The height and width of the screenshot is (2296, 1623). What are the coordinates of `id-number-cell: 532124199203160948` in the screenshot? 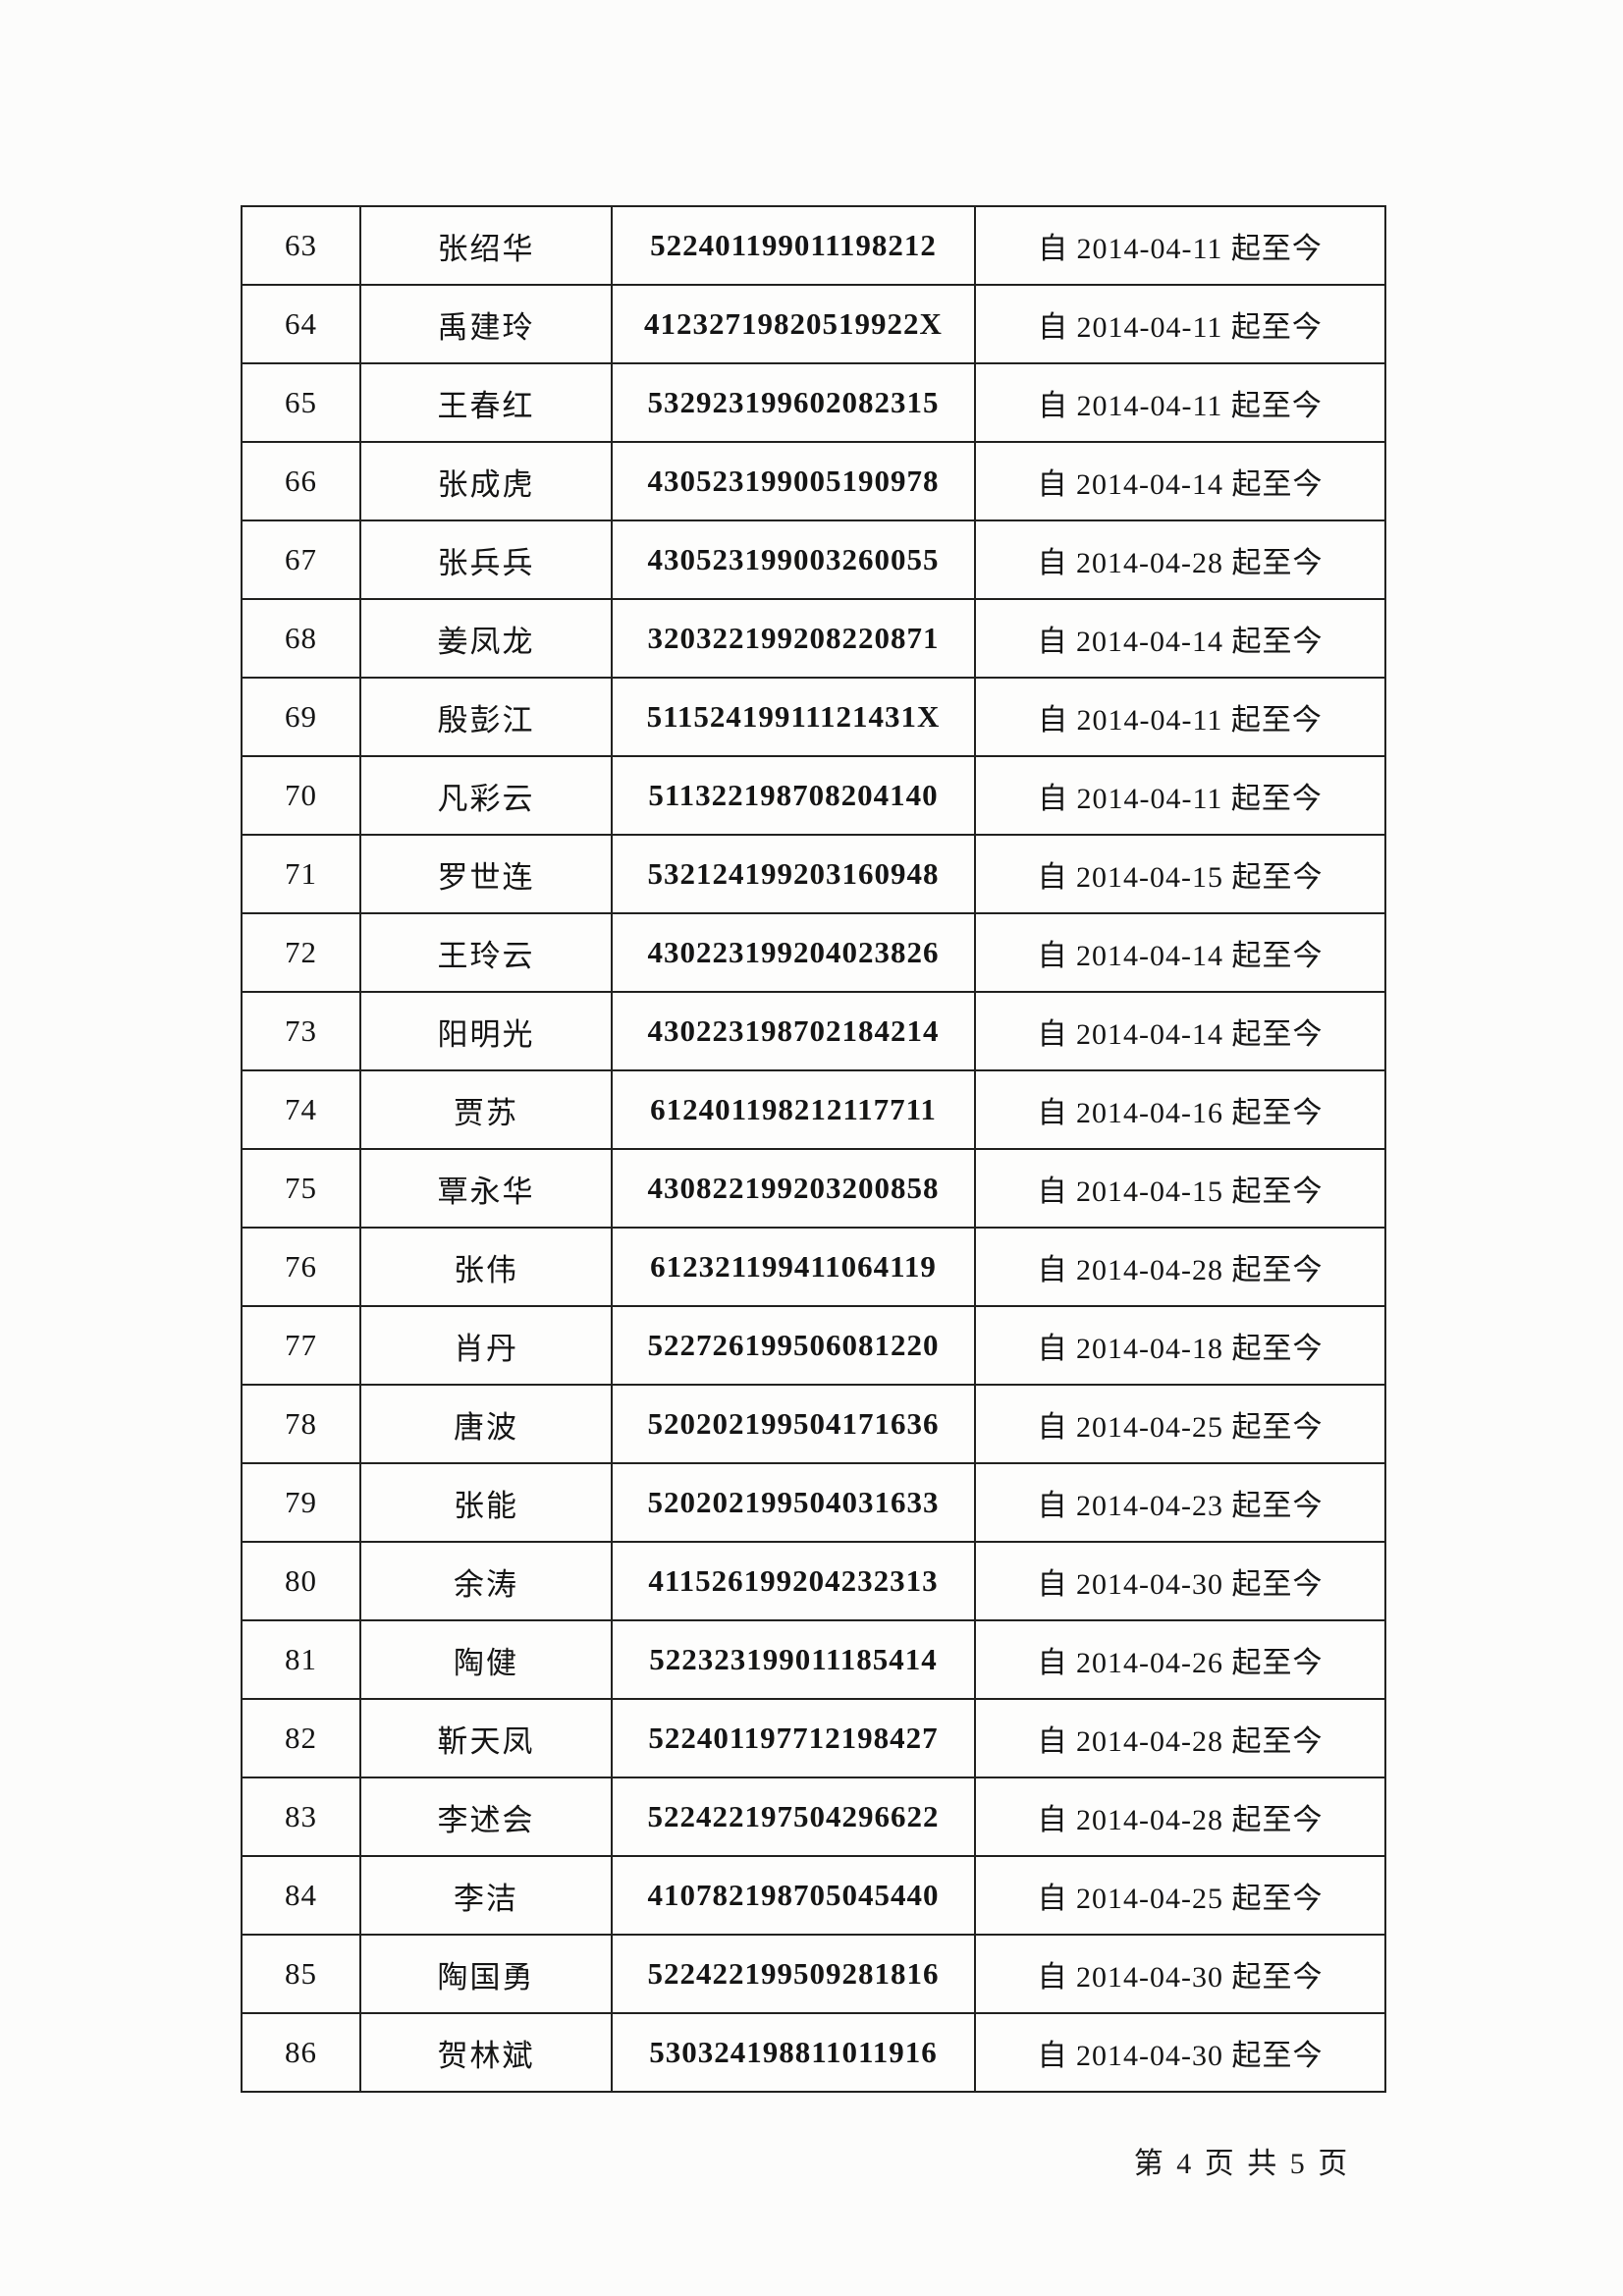 It's located at (793, 874).